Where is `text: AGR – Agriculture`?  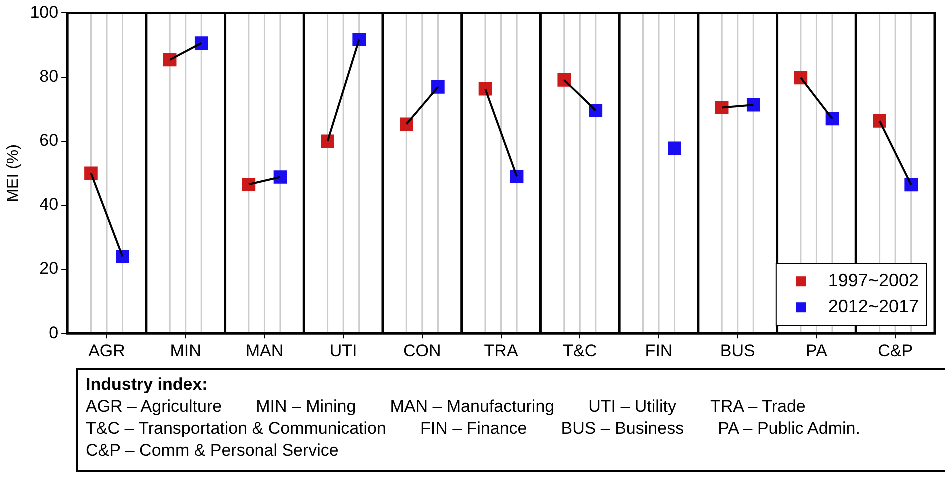
text: AGR – Agriculture is located at coordinates (154, 407).